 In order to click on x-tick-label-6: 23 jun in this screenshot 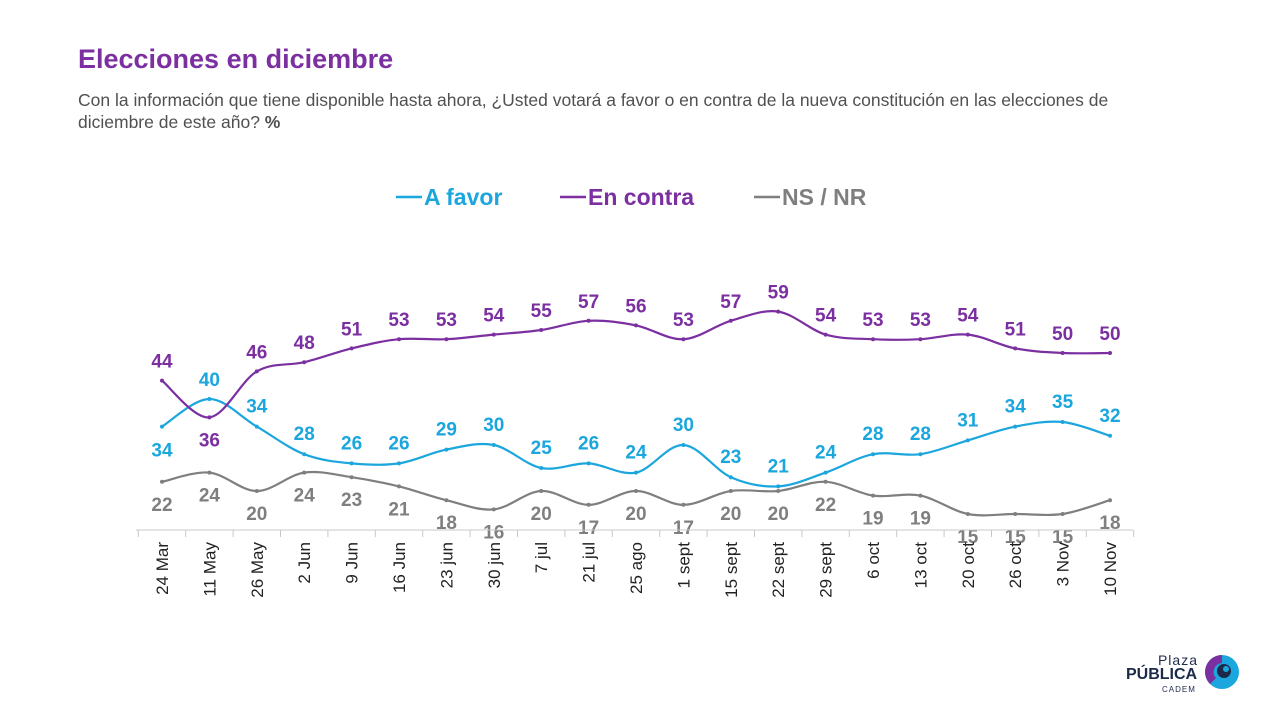, I will do `click(446, 565)`.